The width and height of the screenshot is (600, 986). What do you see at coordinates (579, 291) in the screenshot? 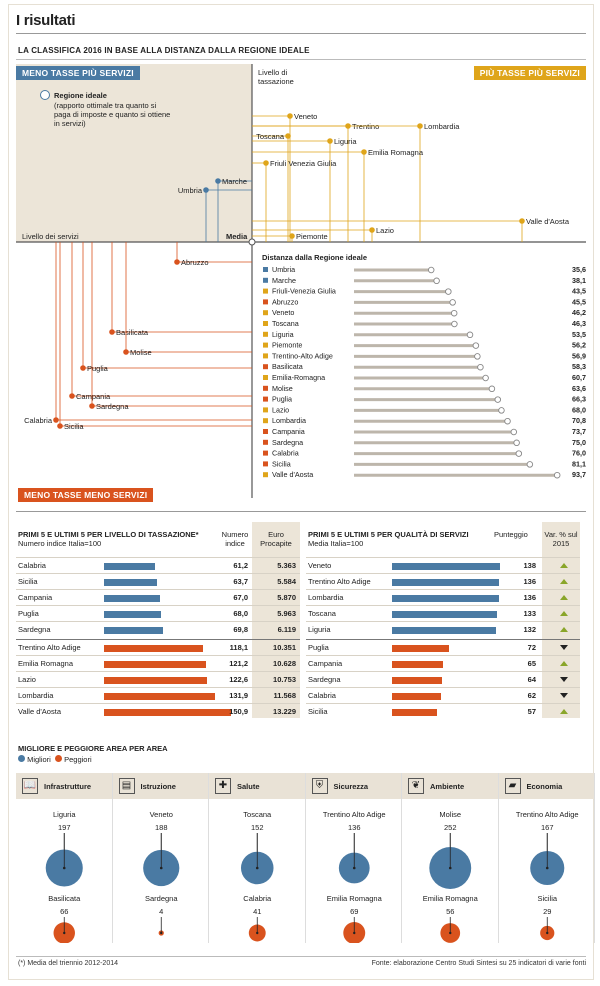
I see `svg-text: 43,5` at bounding box center [579, 291].